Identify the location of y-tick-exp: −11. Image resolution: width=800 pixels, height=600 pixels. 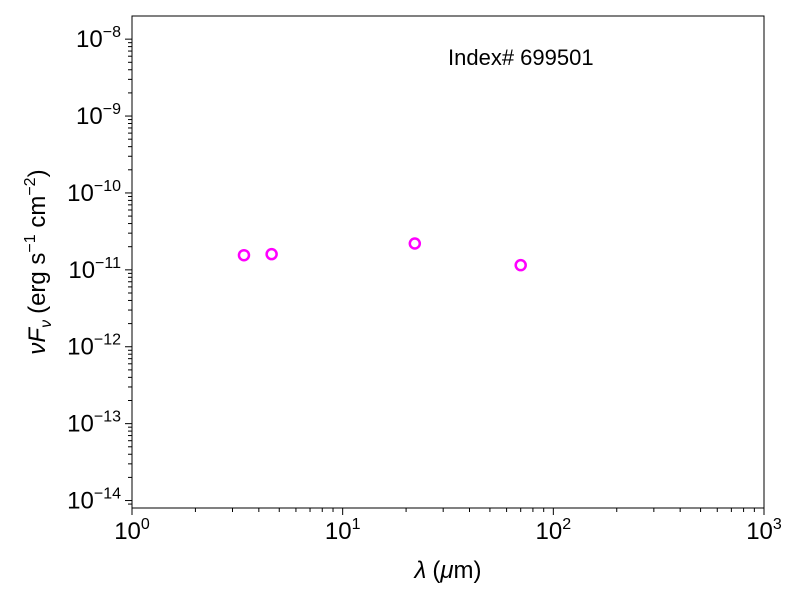
(108, 263).